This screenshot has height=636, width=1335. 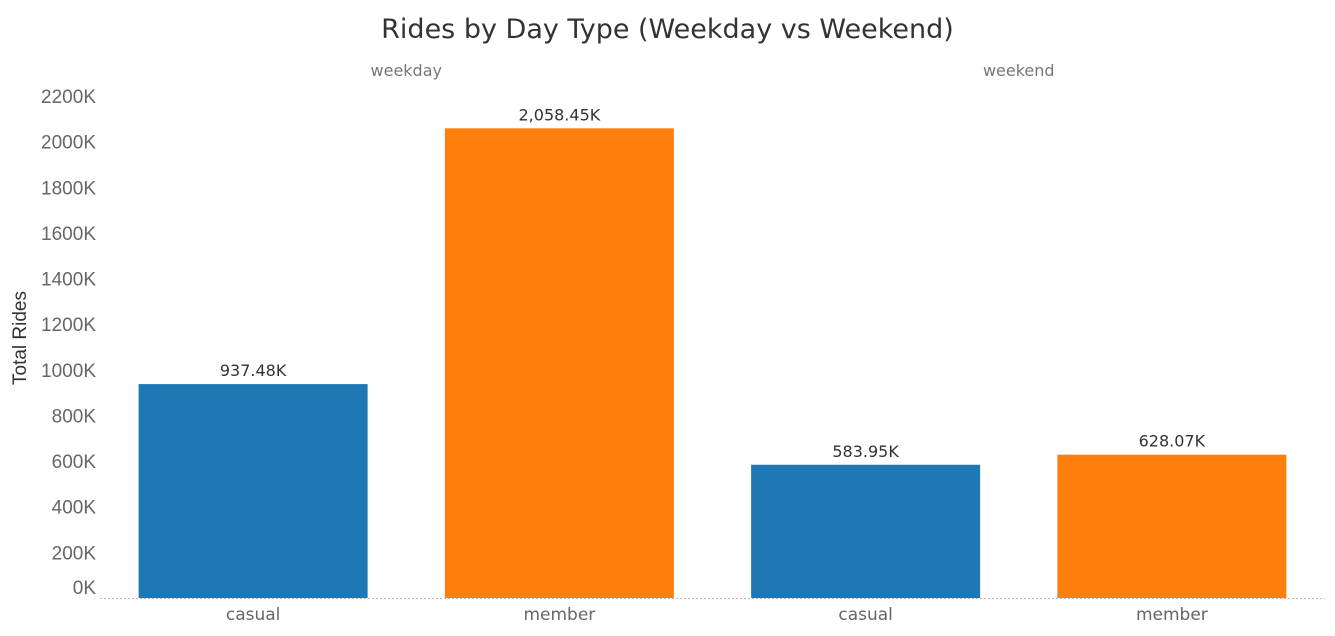 What do you see at coordinates (74, 553) in the screenshot?
I see `y-tick-label: 200K` at bounding box center [74, 553].